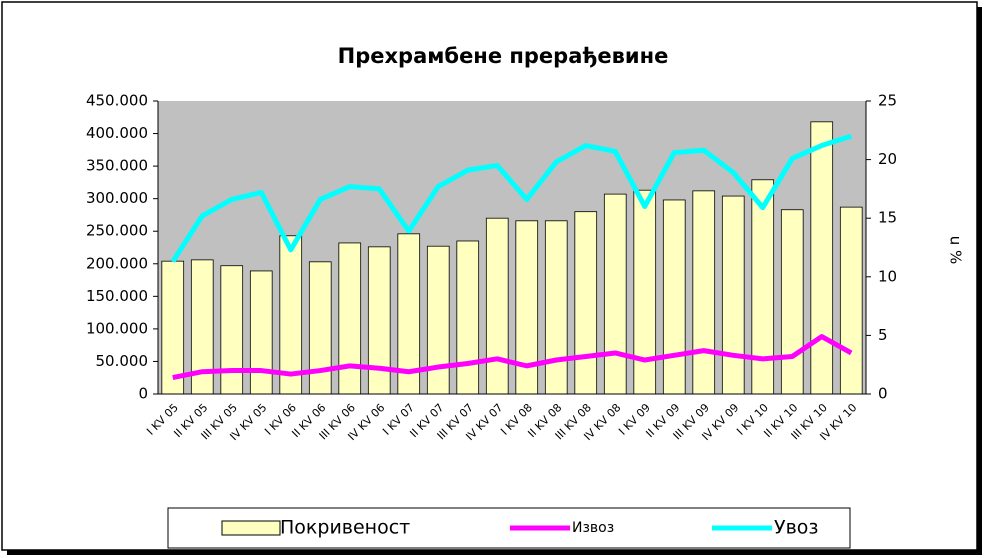 This screenshot has height=558, width=989. I want to click on y-tick-label: 150.000, so click(117, 296).